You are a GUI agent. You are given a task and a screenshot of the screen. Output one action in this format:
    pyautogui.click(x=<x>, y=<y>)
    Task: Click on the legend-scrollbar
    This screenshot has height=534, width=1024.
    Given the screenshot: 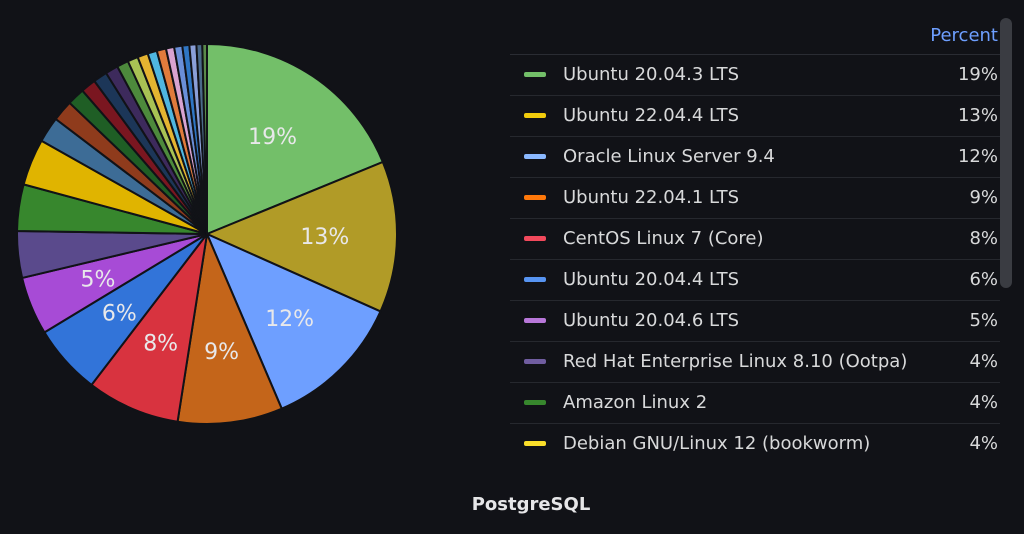 What is the action you would take?
    pyautogui.click(x=1006, y=153)
    